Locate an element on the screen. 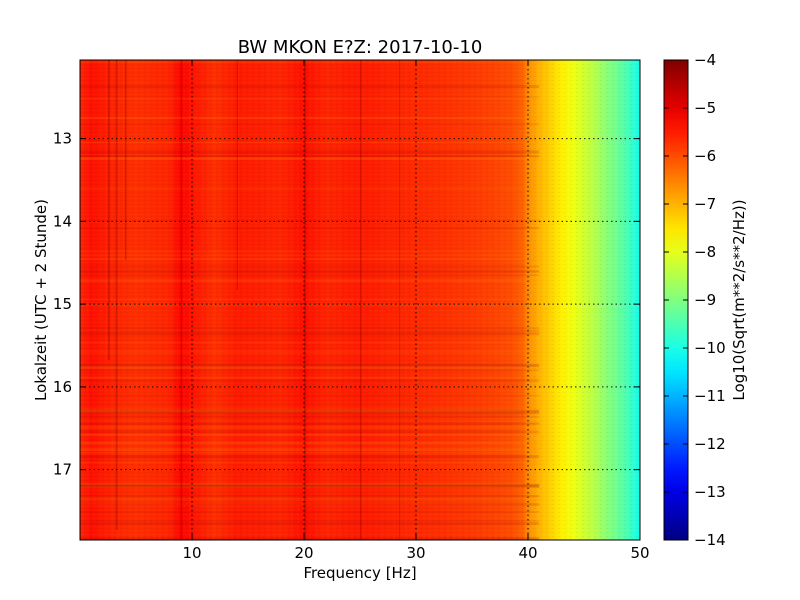 Image resolution: width=800 pixels, height=600 pixels. colorbar-tick-label: −7 is located at coordinates (705, 204).